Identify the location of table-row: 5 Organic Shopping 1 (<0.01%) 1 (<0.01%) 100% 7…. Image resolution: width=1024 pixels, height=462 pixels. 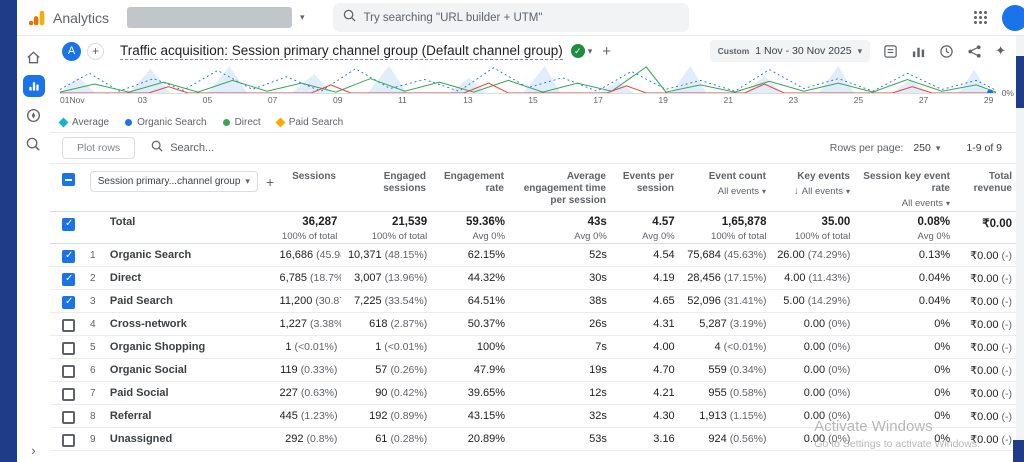
(533, 347).